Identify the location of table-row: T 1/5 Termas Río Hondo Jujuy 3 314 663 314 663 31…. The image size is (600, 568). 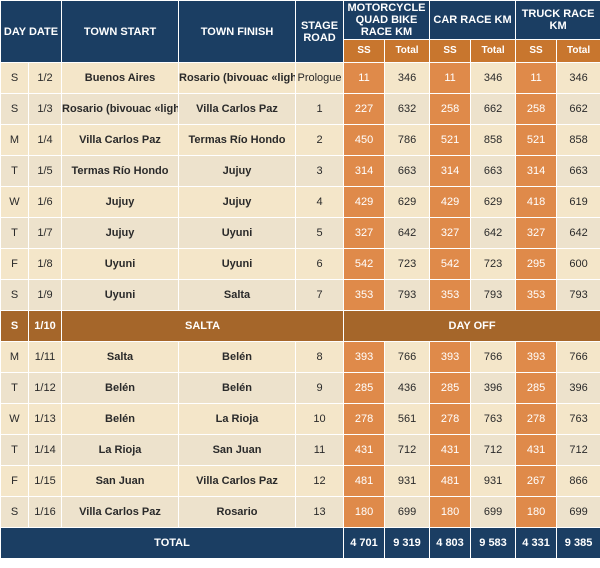
(300, 171).